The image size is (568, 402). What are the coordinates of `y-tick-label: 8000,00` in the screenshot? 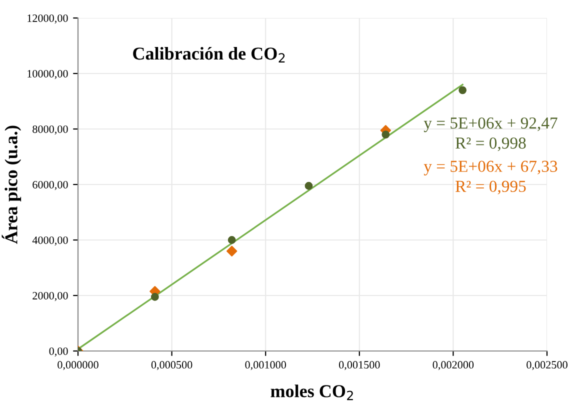 It's located at (50, 130).